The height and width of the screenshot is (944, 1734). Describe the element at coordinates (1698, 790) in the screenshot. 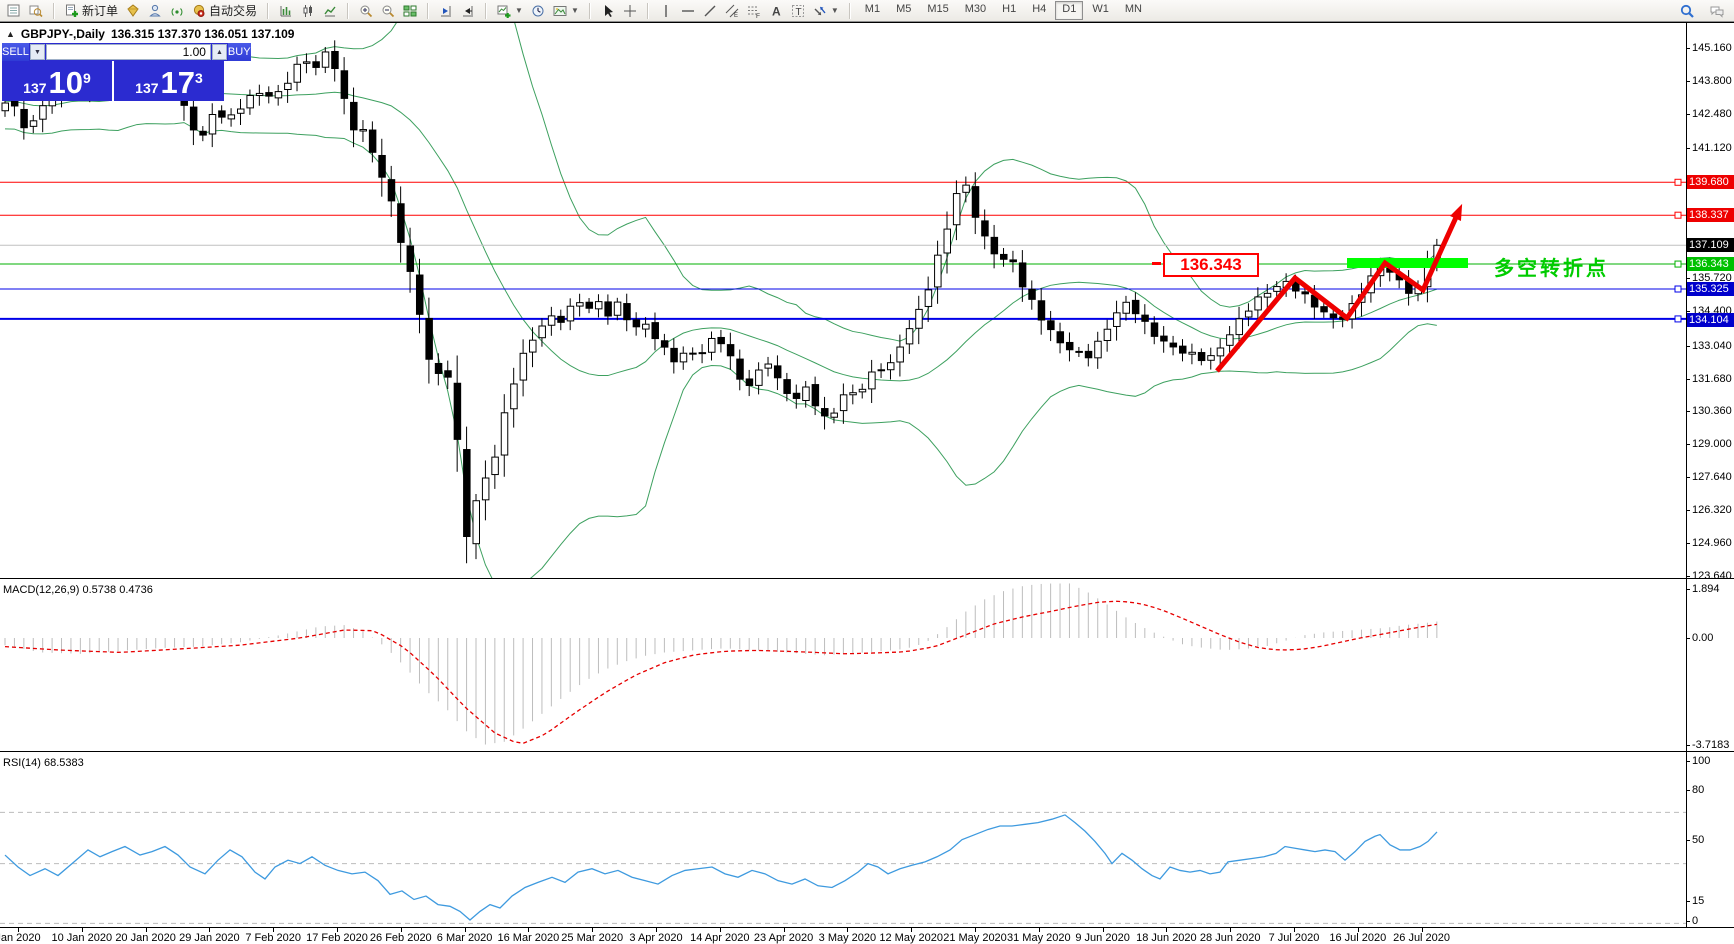

I see `rsi-tick-label: 80` at that location.